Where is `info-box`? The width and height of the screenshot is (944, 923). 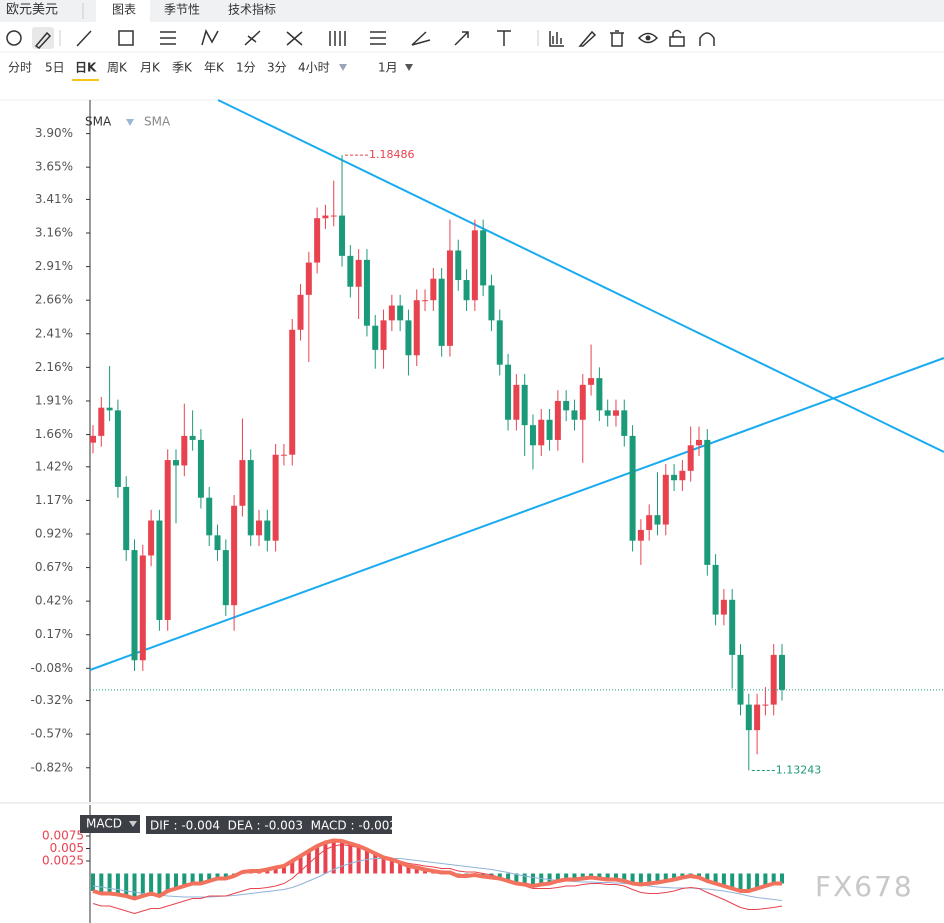
info-box is located at coordinates (269, 825).